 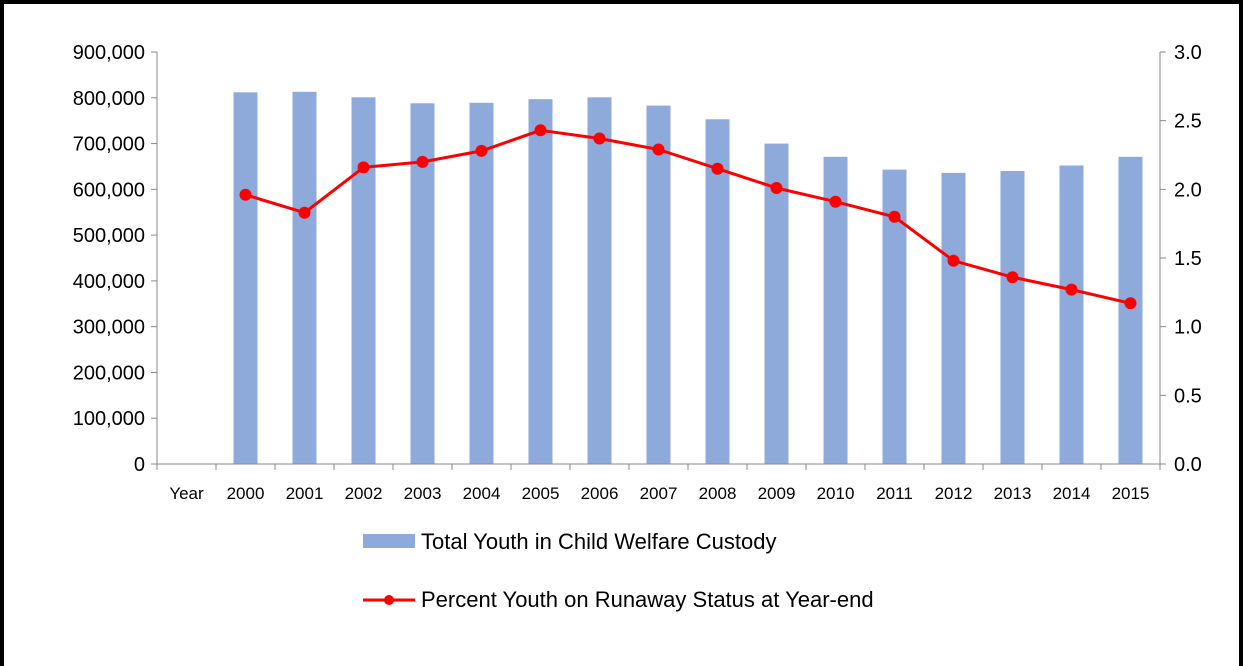 I want to click on x-tick-label: 2010, so click(x=836, y=493).